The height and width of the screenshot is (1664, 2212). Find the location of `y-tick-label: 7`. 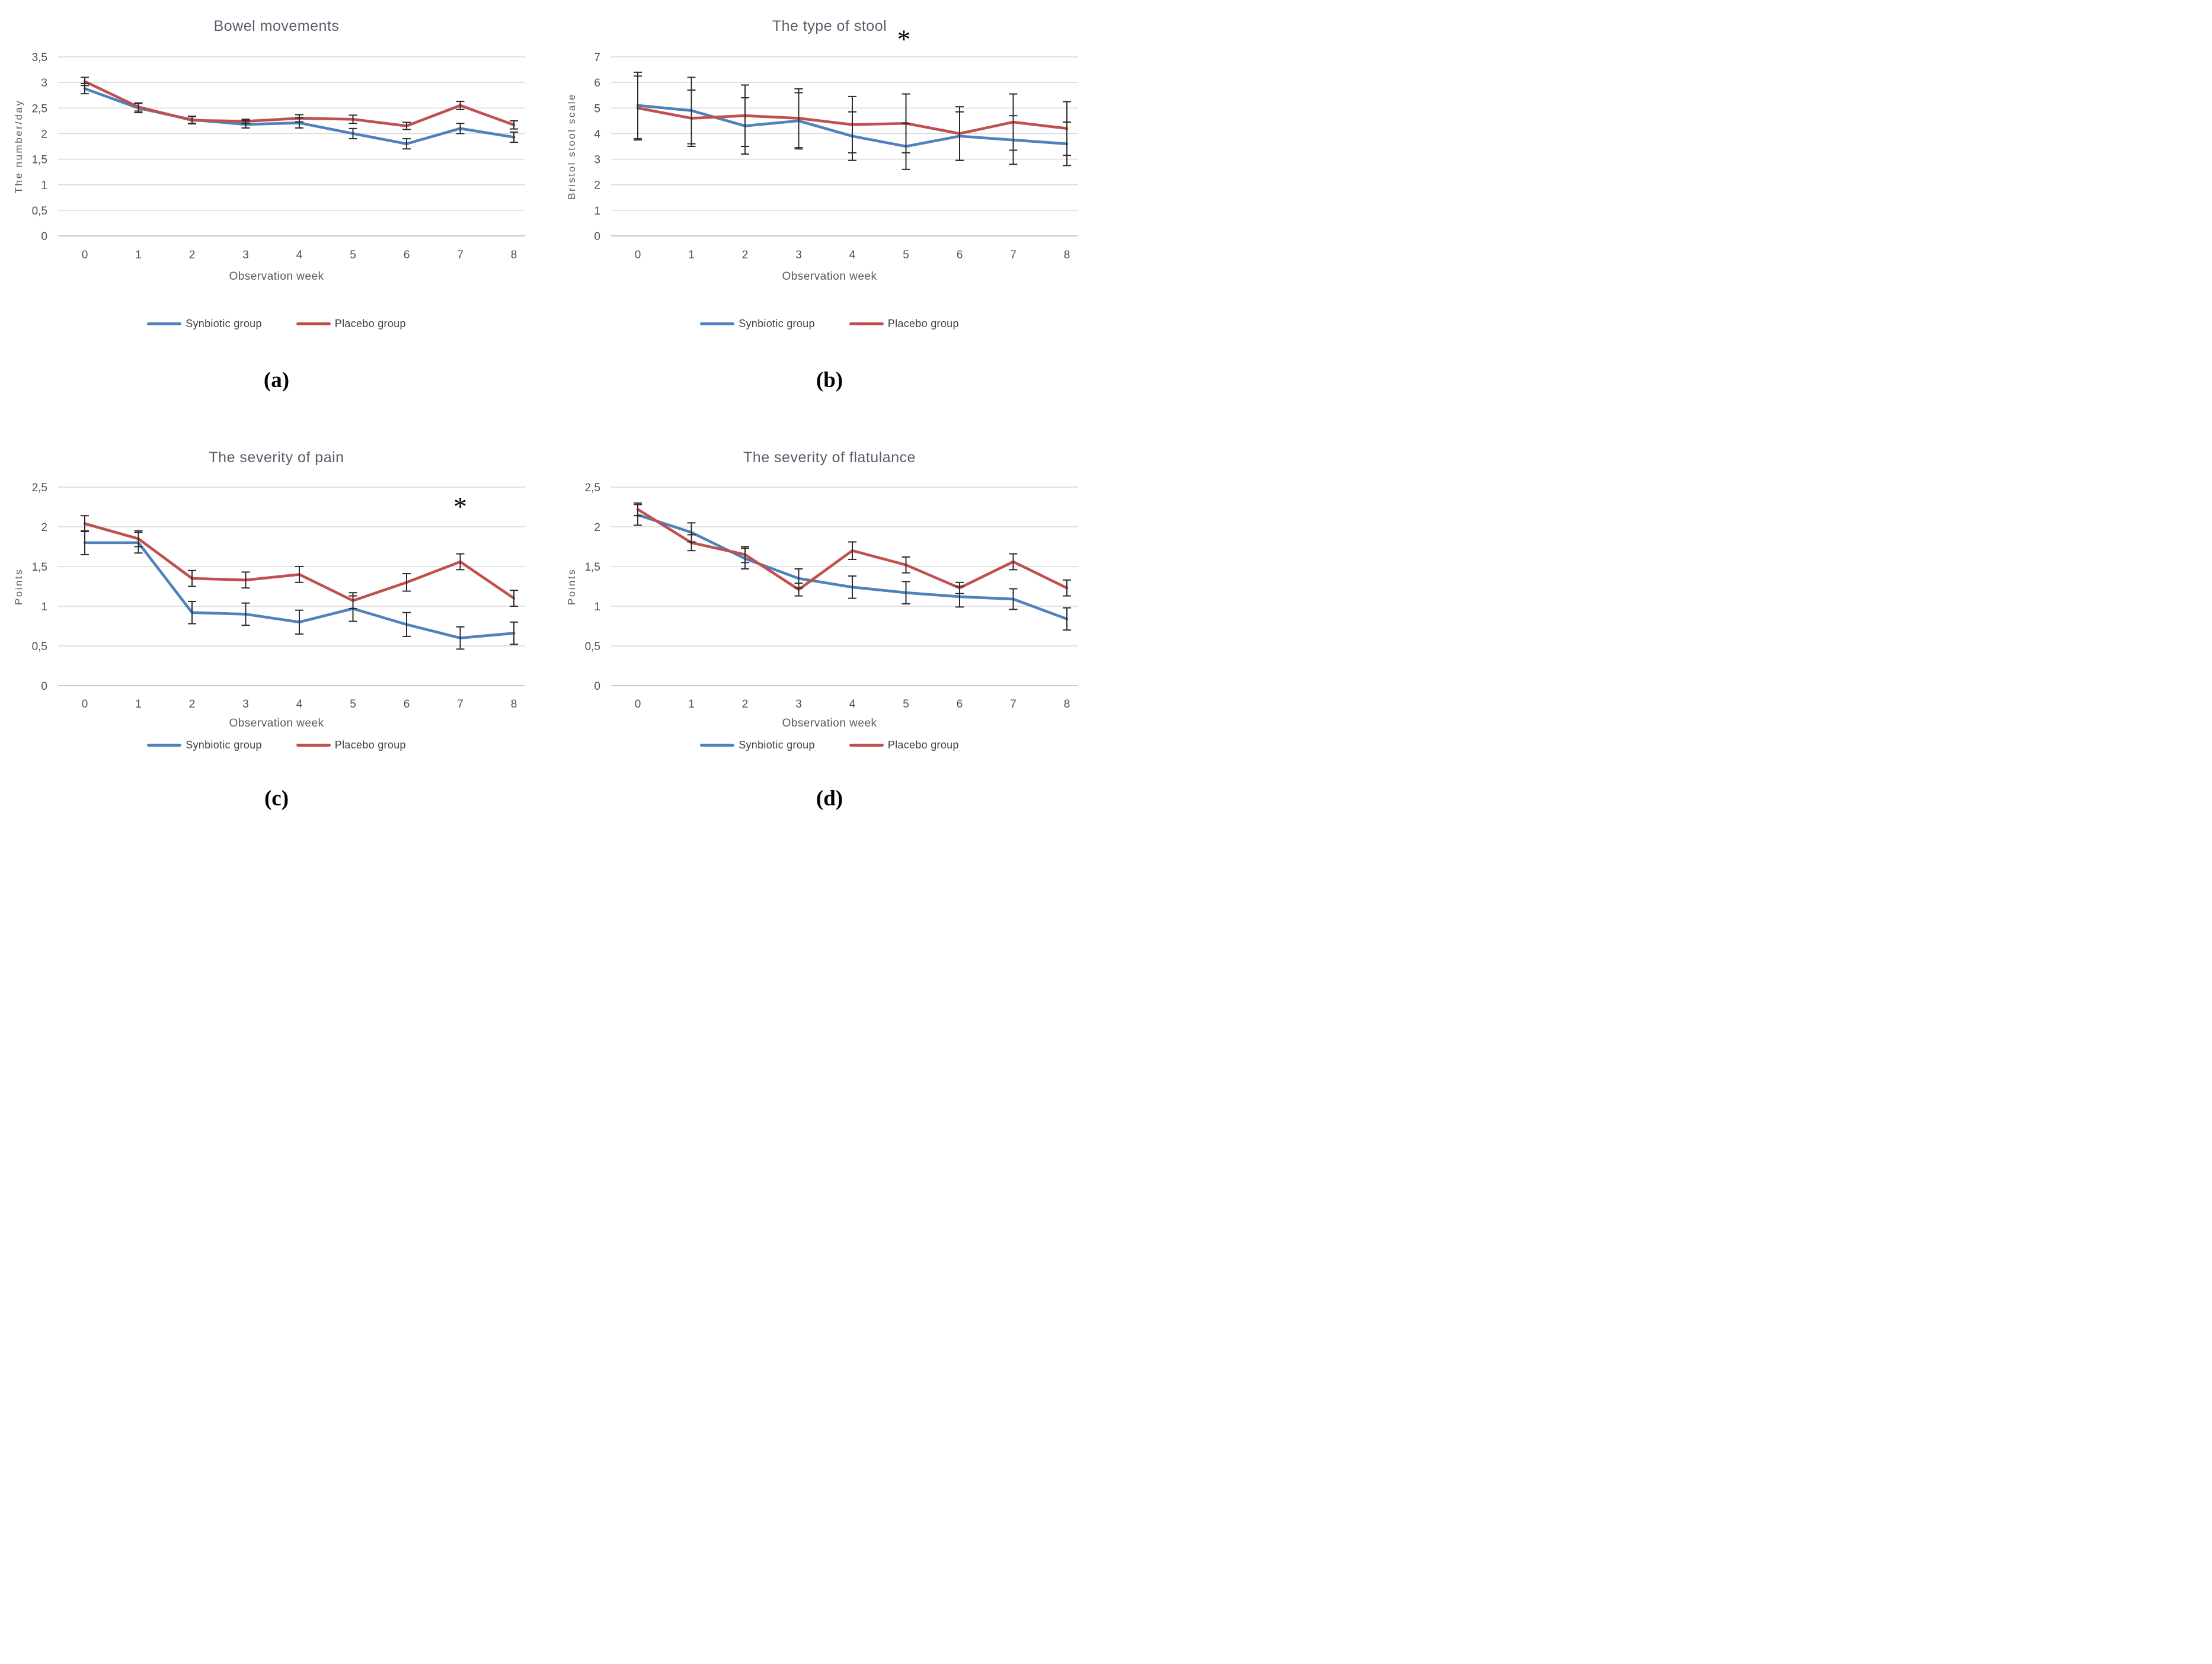

y-tick-label: 7 is located at coordinates (597, 58).